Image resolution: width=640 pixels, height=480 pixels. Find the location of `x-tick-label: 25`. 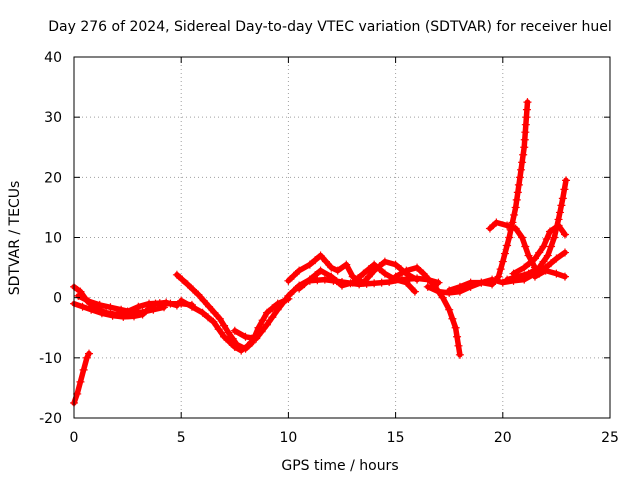

x-tick-label: 25 is located at coordinates (610, 438).